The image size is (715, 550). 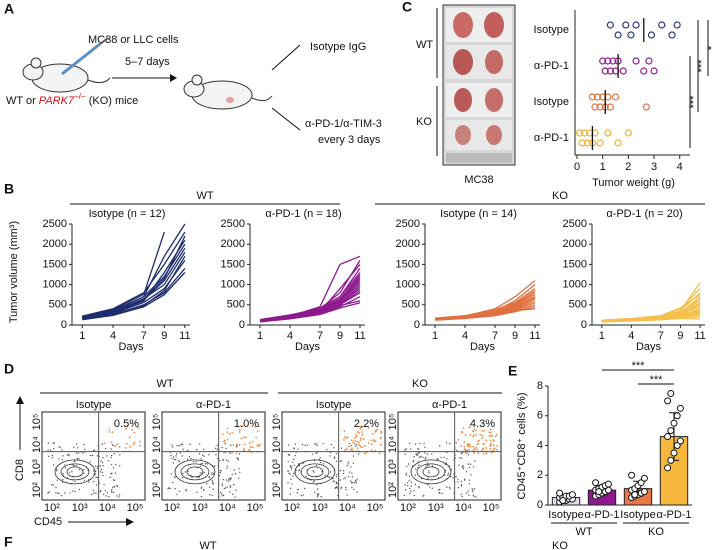 What do you see at coordinates (93, 456) in the screenshot?
I see `flow-plot-frame` at bounding box center [93, 456].